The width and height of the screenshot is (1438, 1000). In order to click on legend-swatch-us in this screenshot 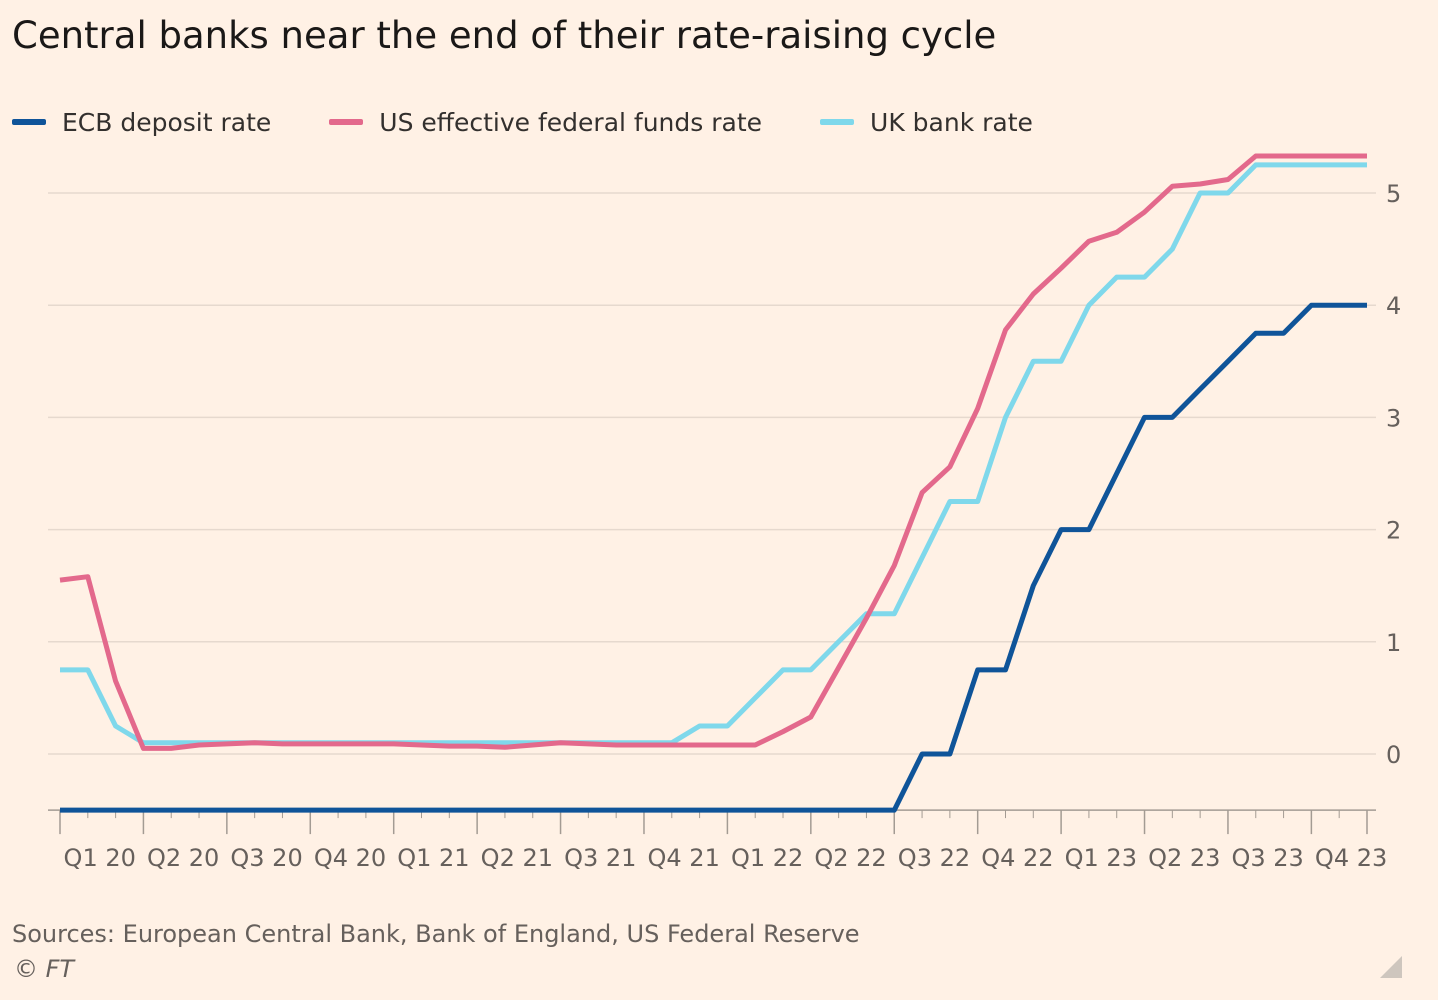, I will do `click(346, 122)`.